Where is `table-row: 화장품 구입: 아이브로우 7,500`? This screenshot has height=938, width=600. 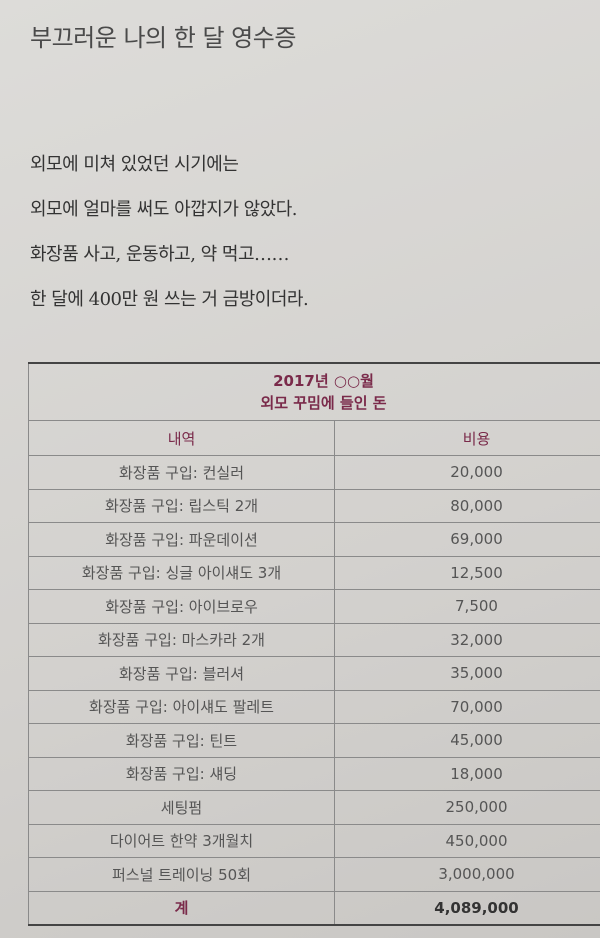 table-row: 화장품 구입: 아이브로우 7,500 is located at coordinates (314, 606).